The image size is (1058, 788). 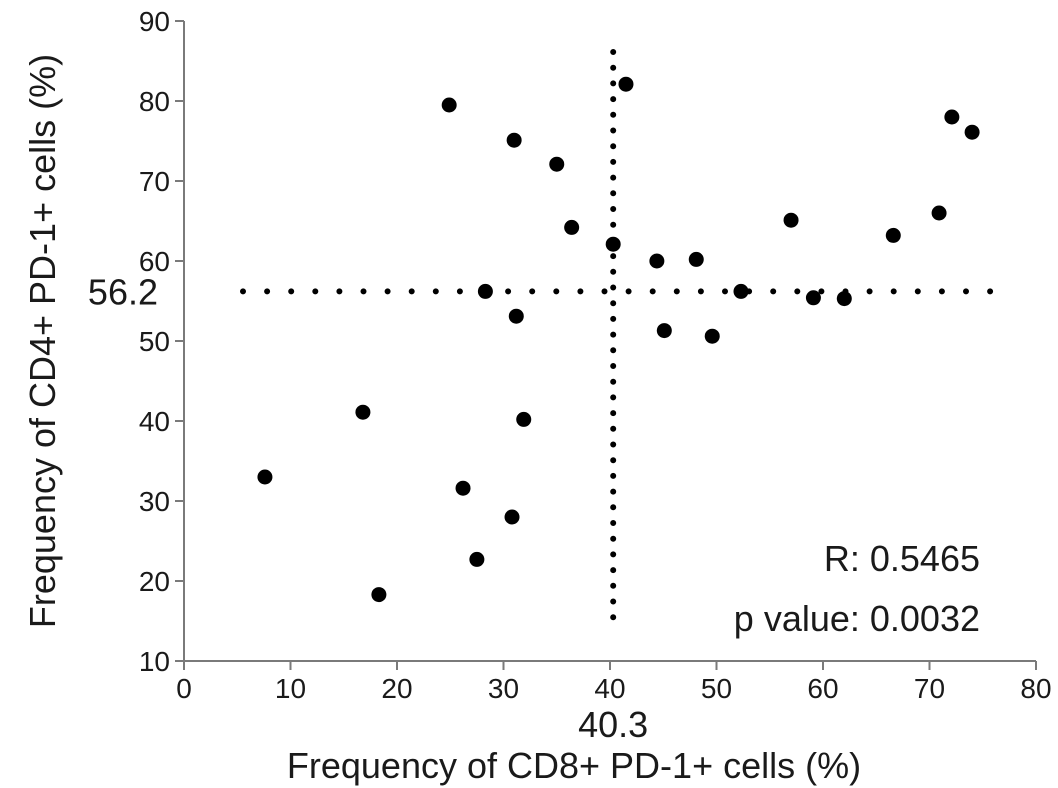 What do you see at coordinates (613, 724) in the screenshot?
I see `vertical-reference-label: 40.3` at bounding box center [613, 724].